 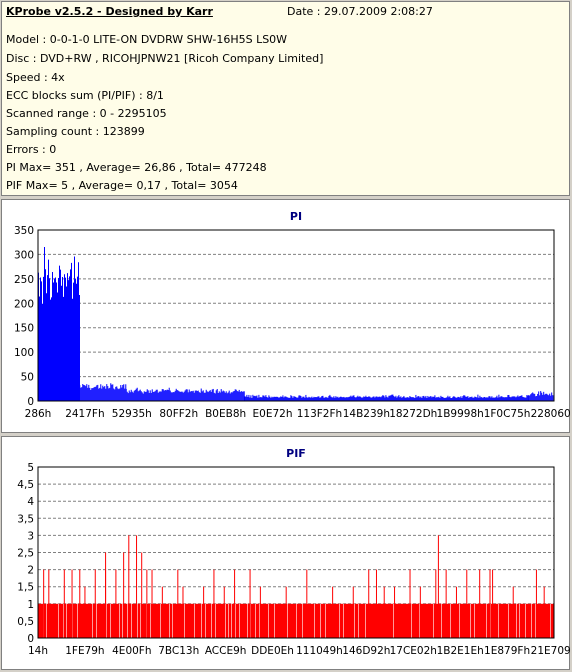 I want to click on x-tick-label: 52935h, so click(x=132, y=414).